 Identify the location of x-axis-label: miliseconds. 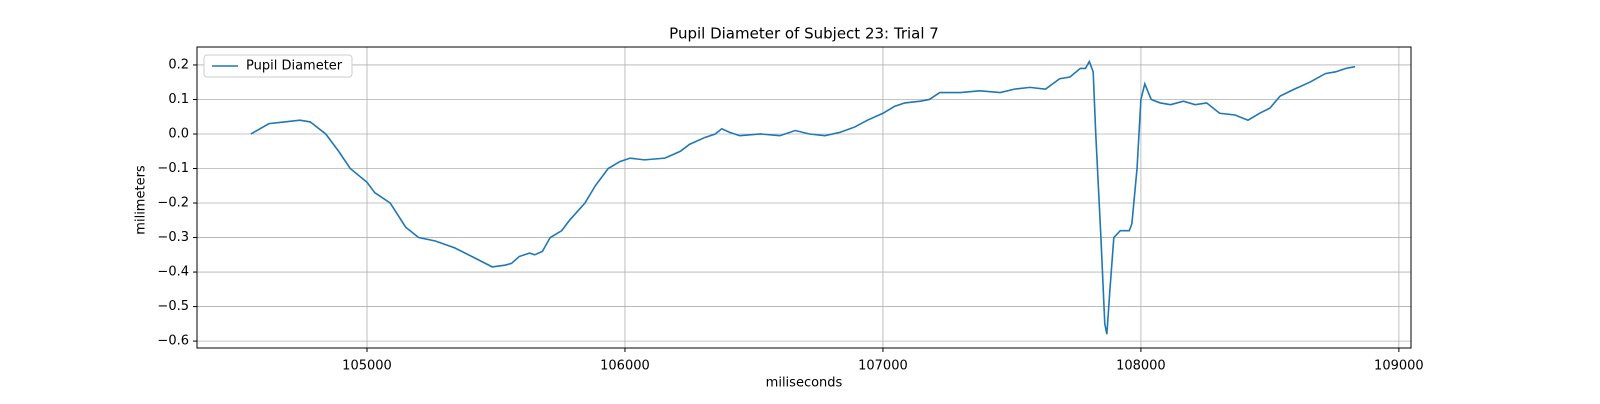
(804, 383).